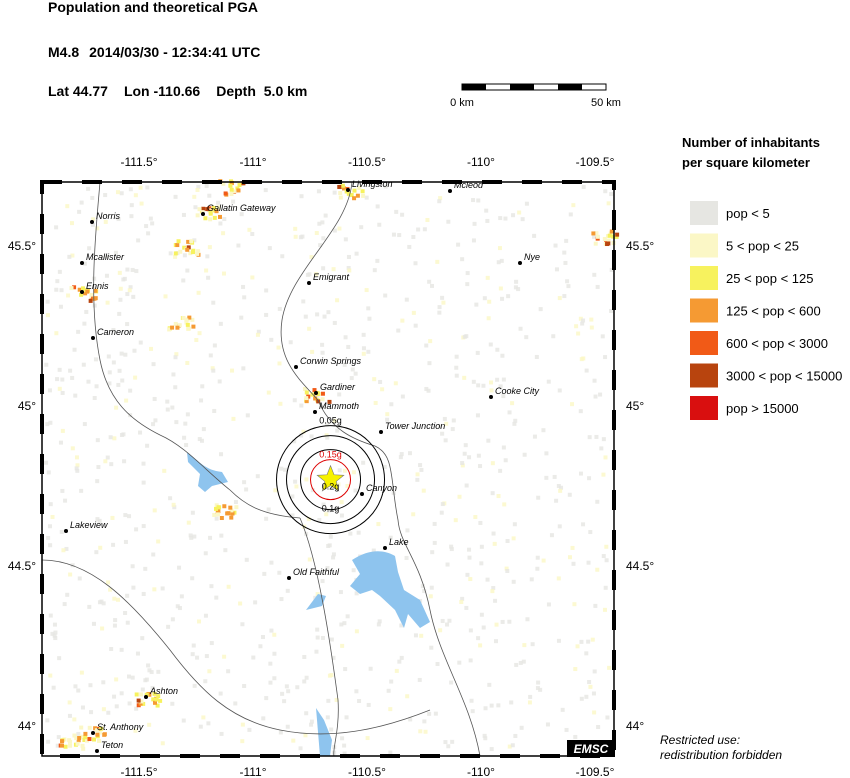 This screenshot has height=778, width=850. Describe the element at coordinates (462, 103) in the screenshot. I see `scale-start: 0 km` at that location.